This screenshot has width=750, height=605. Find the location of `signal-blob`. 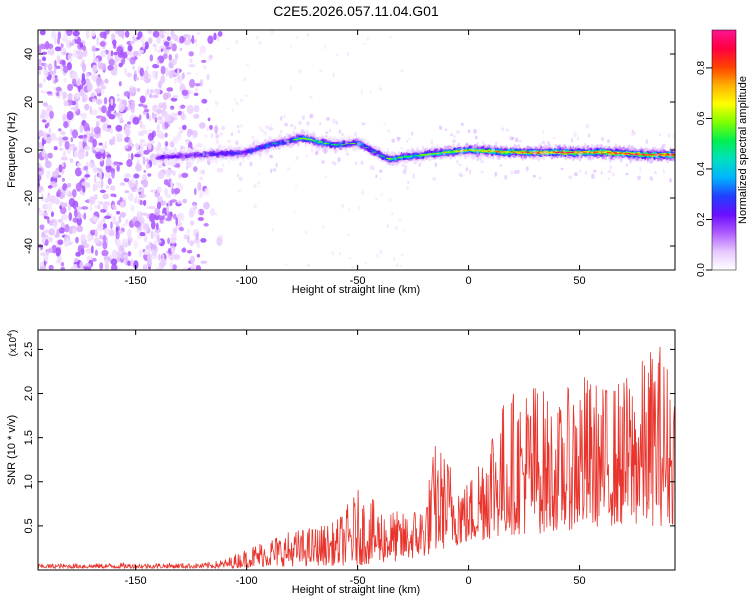

signal-blob is located at coordinates (320, 142).